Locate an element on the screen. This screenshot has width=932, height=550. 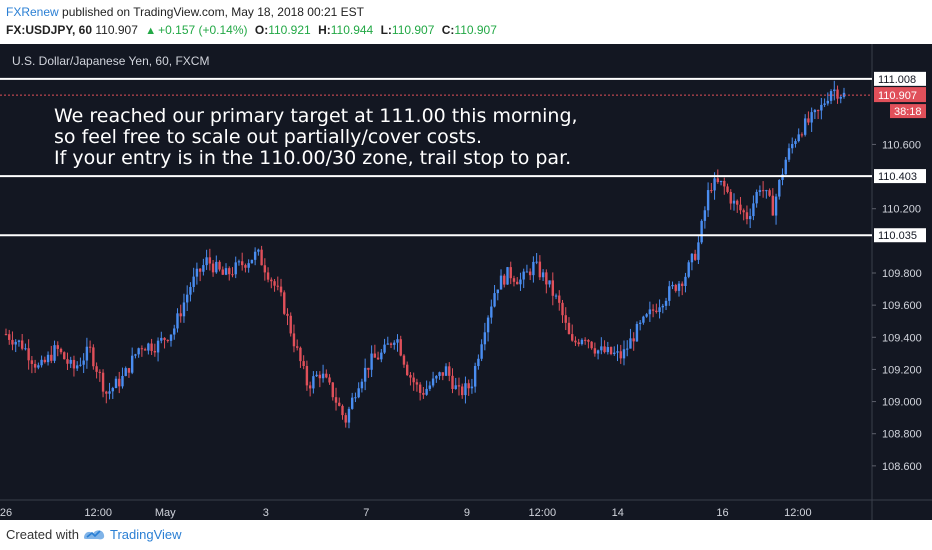
price-tick-label: 109.800 is located at coordinates (902, 274).